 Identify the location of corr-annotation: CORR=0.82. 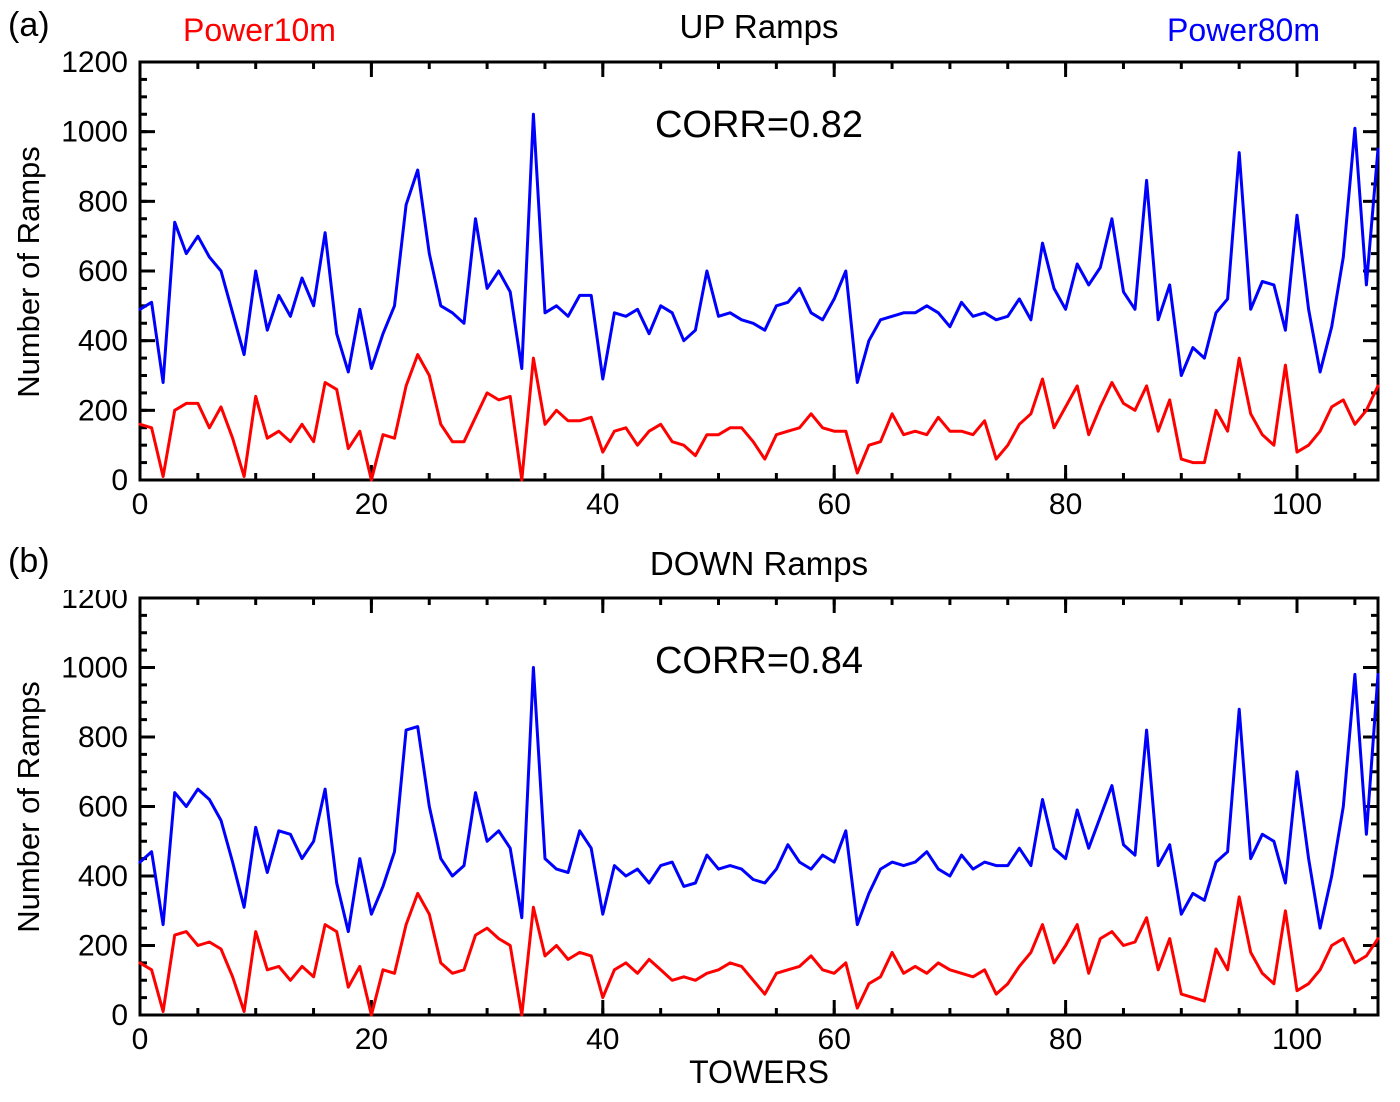
(759, 125).